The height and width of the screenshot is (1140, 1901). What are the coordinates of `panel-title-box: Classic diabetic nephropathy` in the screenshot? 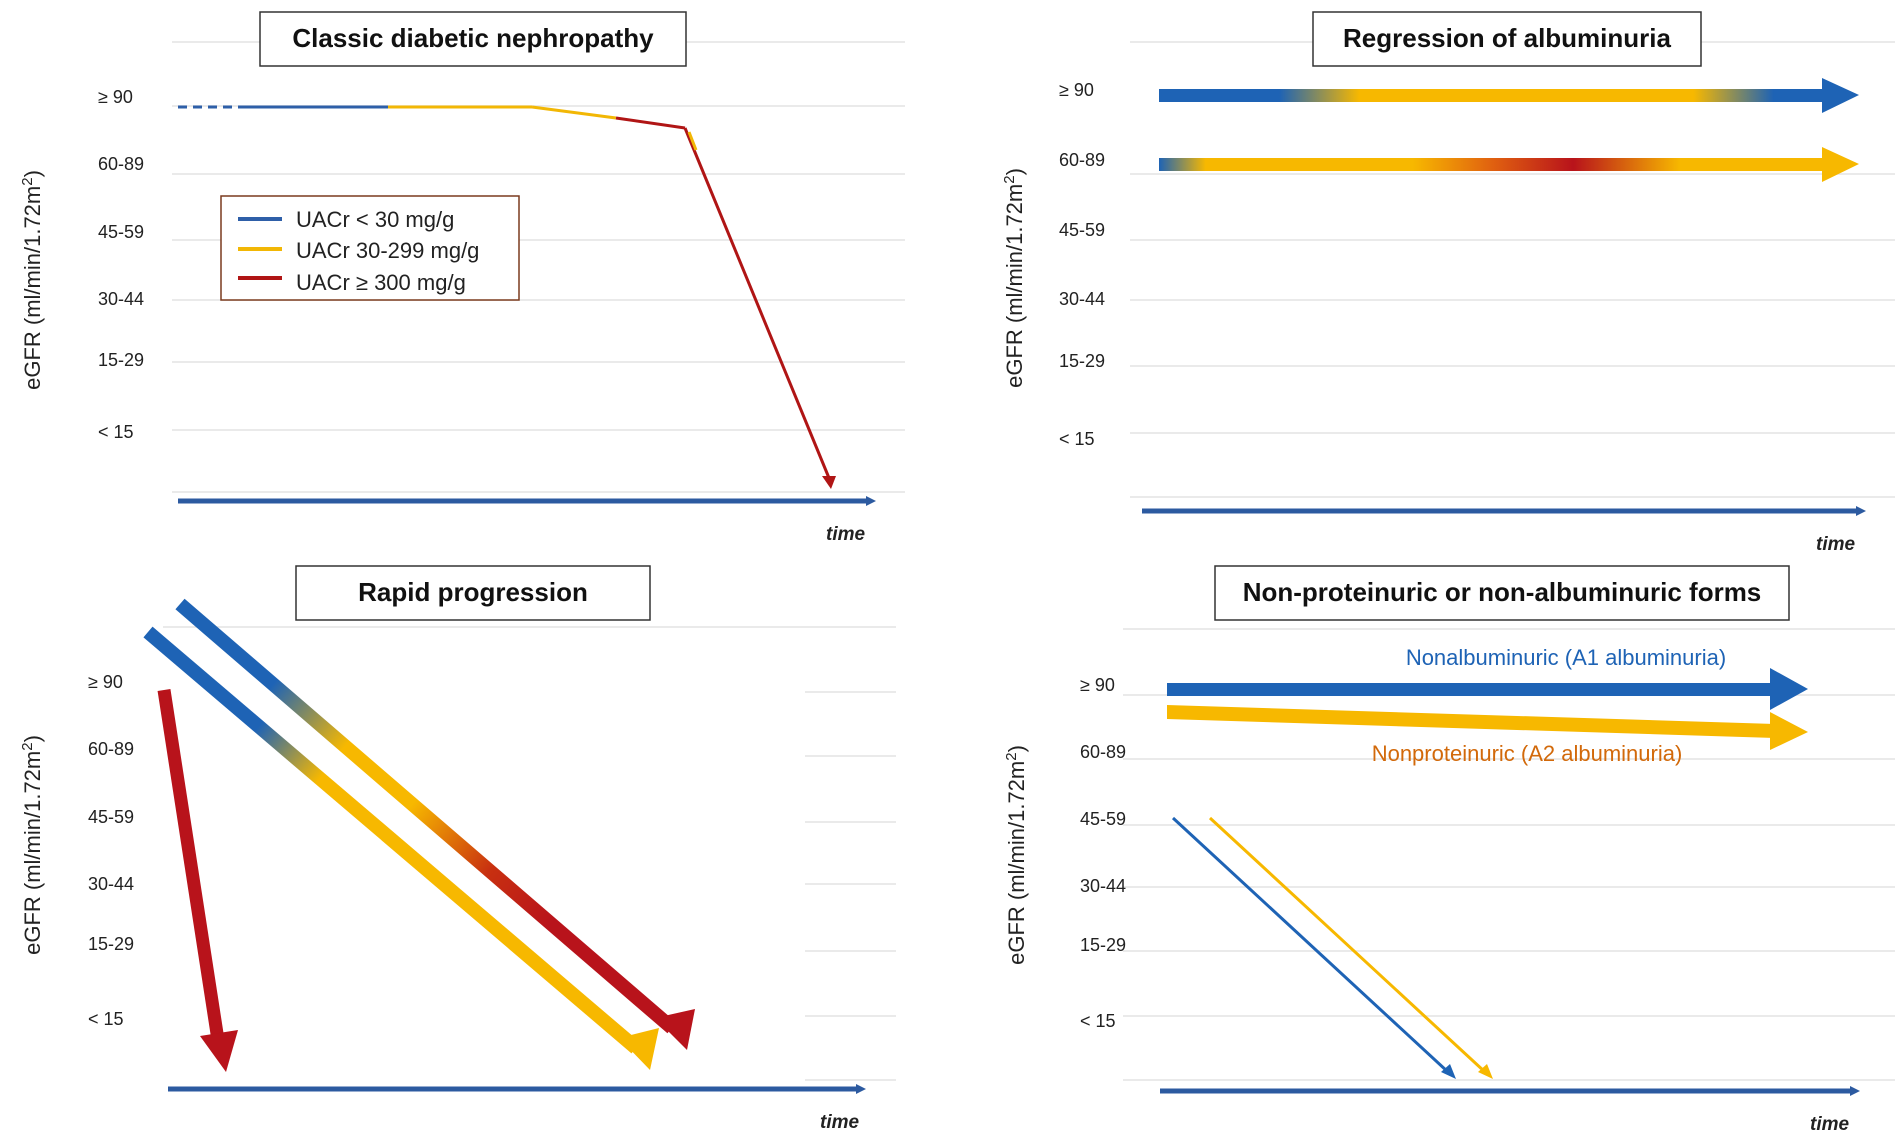 It's located at (473, 39).